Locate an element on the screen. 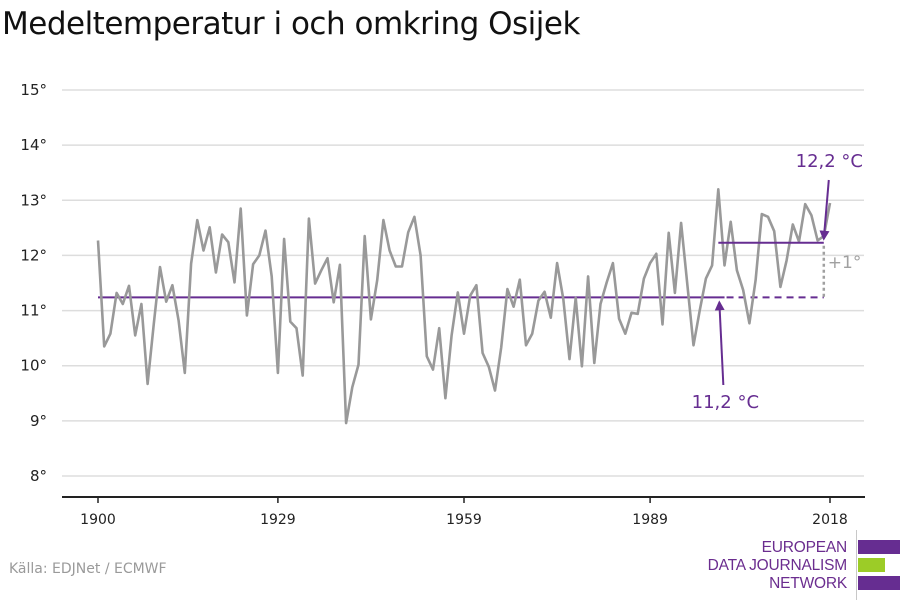 Image resolution: width=900 pixels, height=600 pixels. y-tick-label: 11° is located at coordinates (33, 311).